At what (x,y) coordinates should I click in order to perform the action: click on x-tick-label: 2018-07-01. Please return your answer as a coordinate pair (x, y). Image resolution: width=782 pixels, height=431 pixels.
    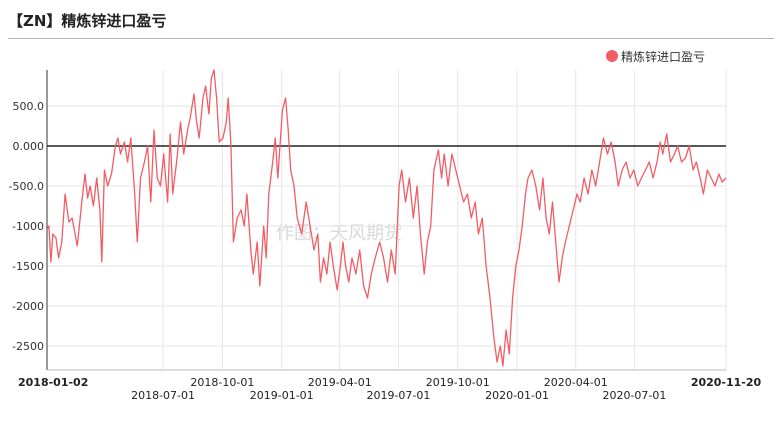
    Looking at the image, I should click on (163, 395).